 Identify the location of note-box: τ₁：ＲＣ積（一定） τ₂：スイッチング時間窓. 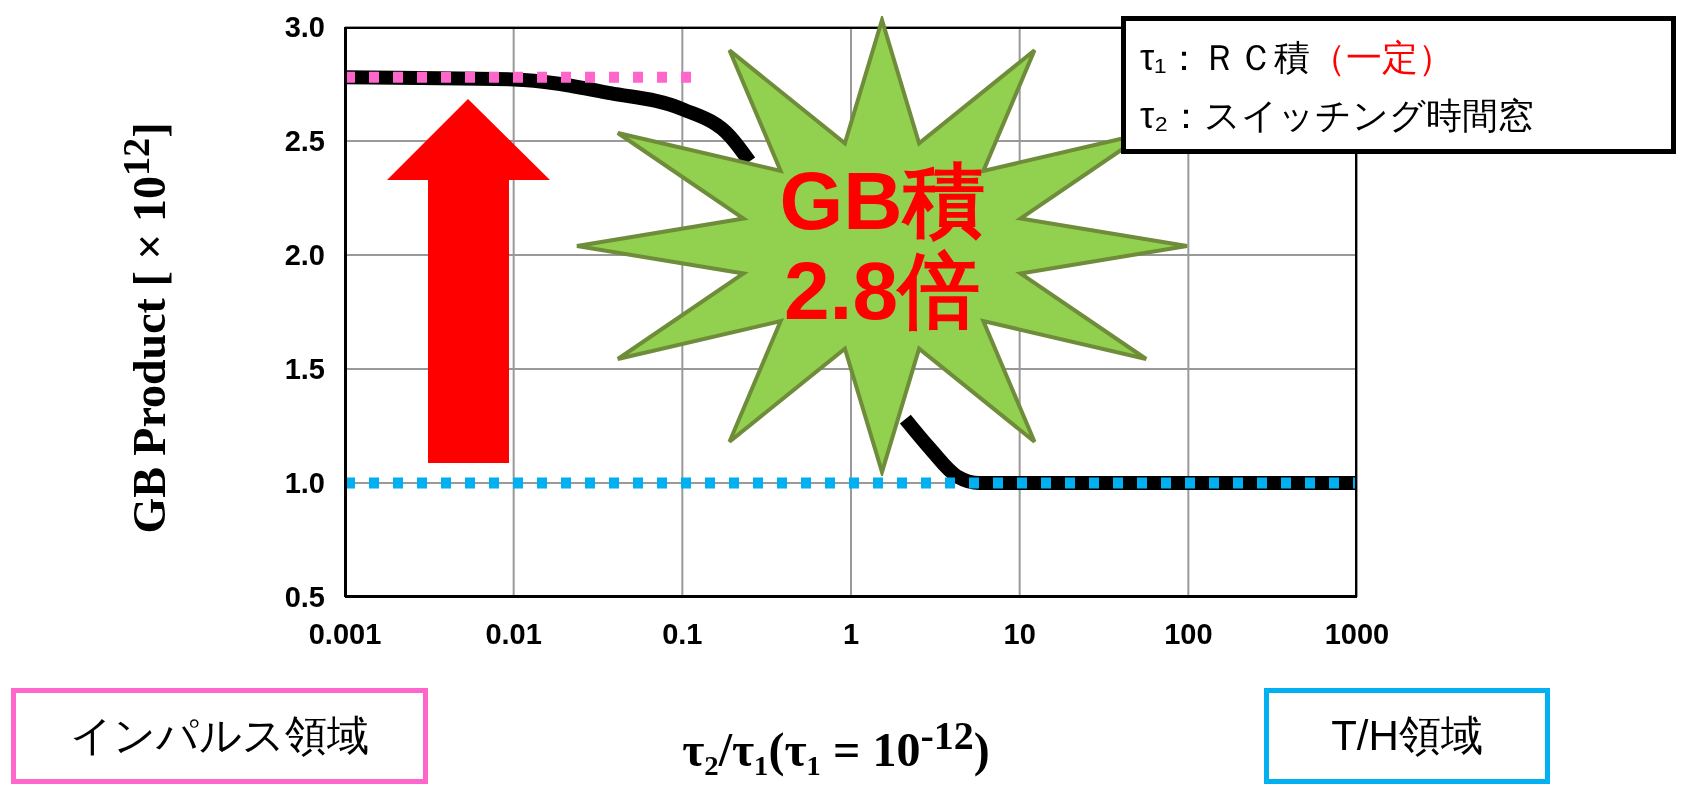
(1398, 85).